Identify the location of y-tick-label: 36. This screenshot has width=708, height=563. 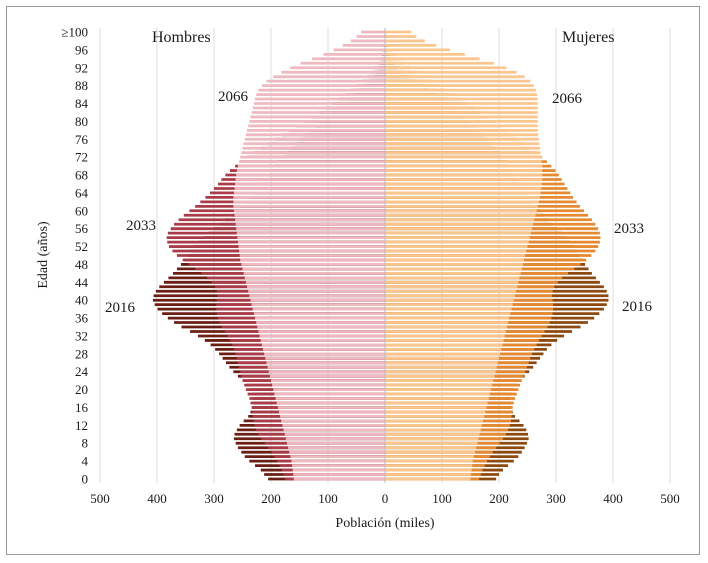
(82, 318).